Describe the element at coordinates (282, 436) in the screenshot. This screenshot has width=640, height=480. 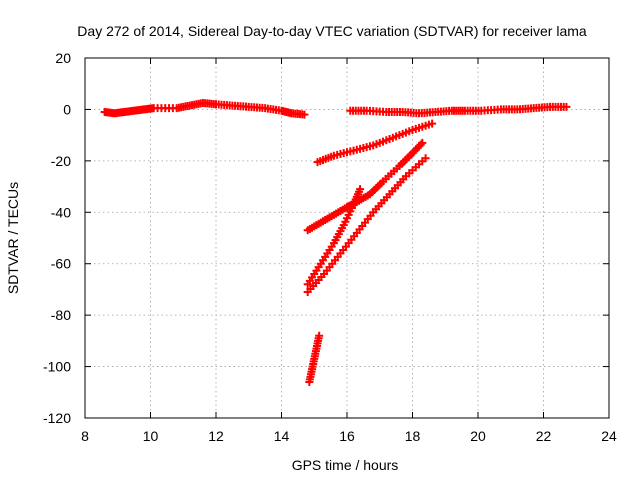
I see `x-tick-label: 14` at that location.